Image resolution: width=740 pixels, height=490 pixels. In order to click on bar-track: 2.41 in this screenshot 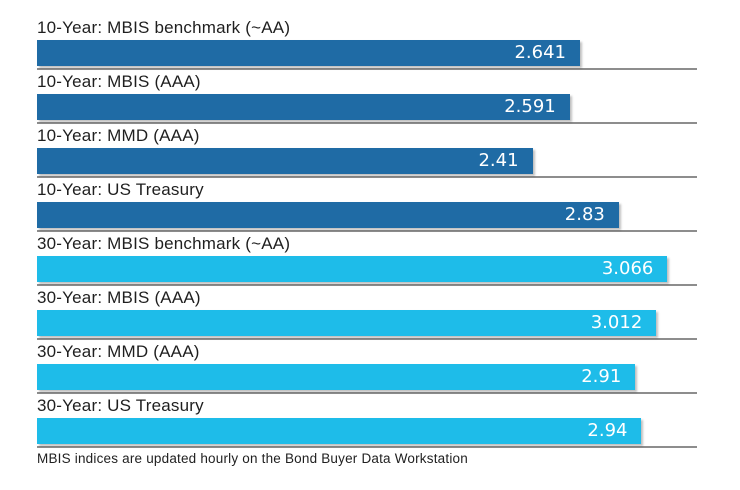, I will do `click(367, 163)`.